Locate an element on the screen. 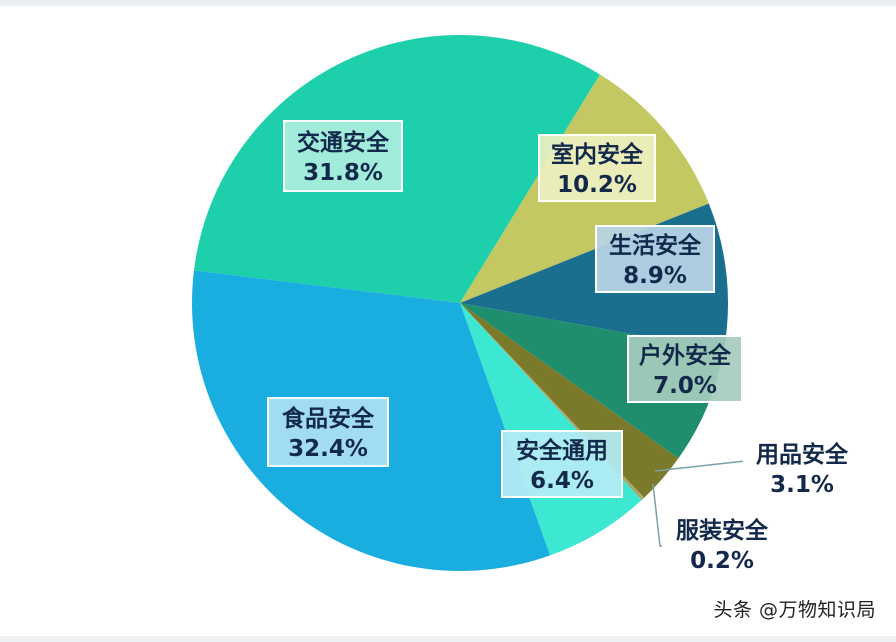  slice-category-label: 安全通用 is located at coordinates (562, 450).